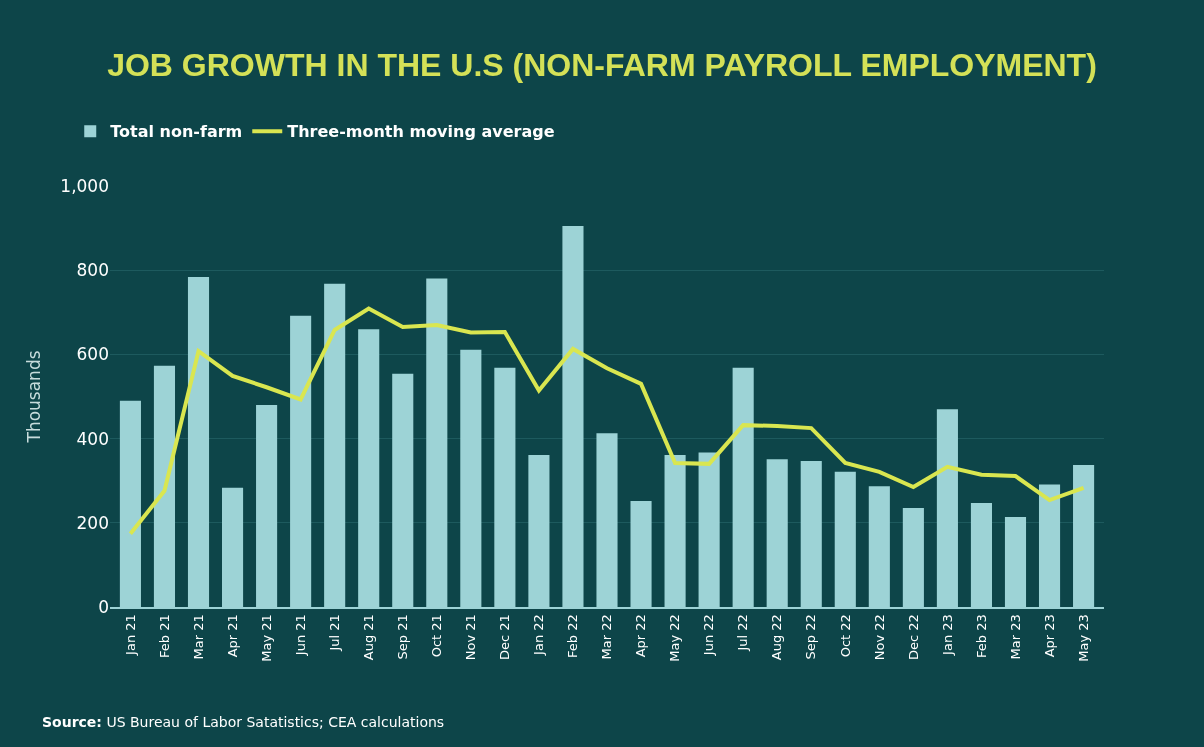 The width and height of the screenshot is (1204, 747). Describe the element at coordinates (334, 633) in the screenshot. I see `x-tick-label: Jul 21` at that location.